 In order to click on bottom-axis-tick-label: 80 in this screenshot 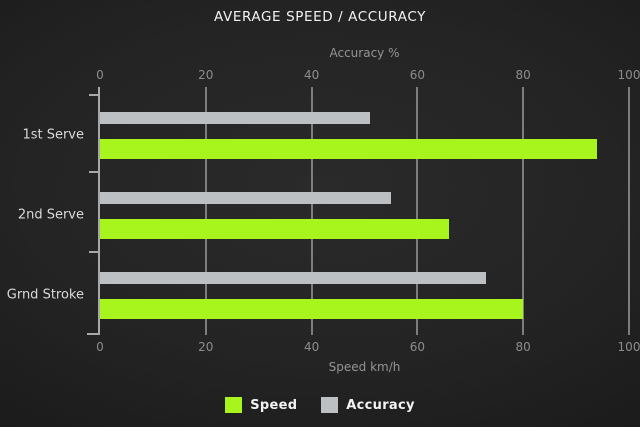, I will do `click(523, 347)`.